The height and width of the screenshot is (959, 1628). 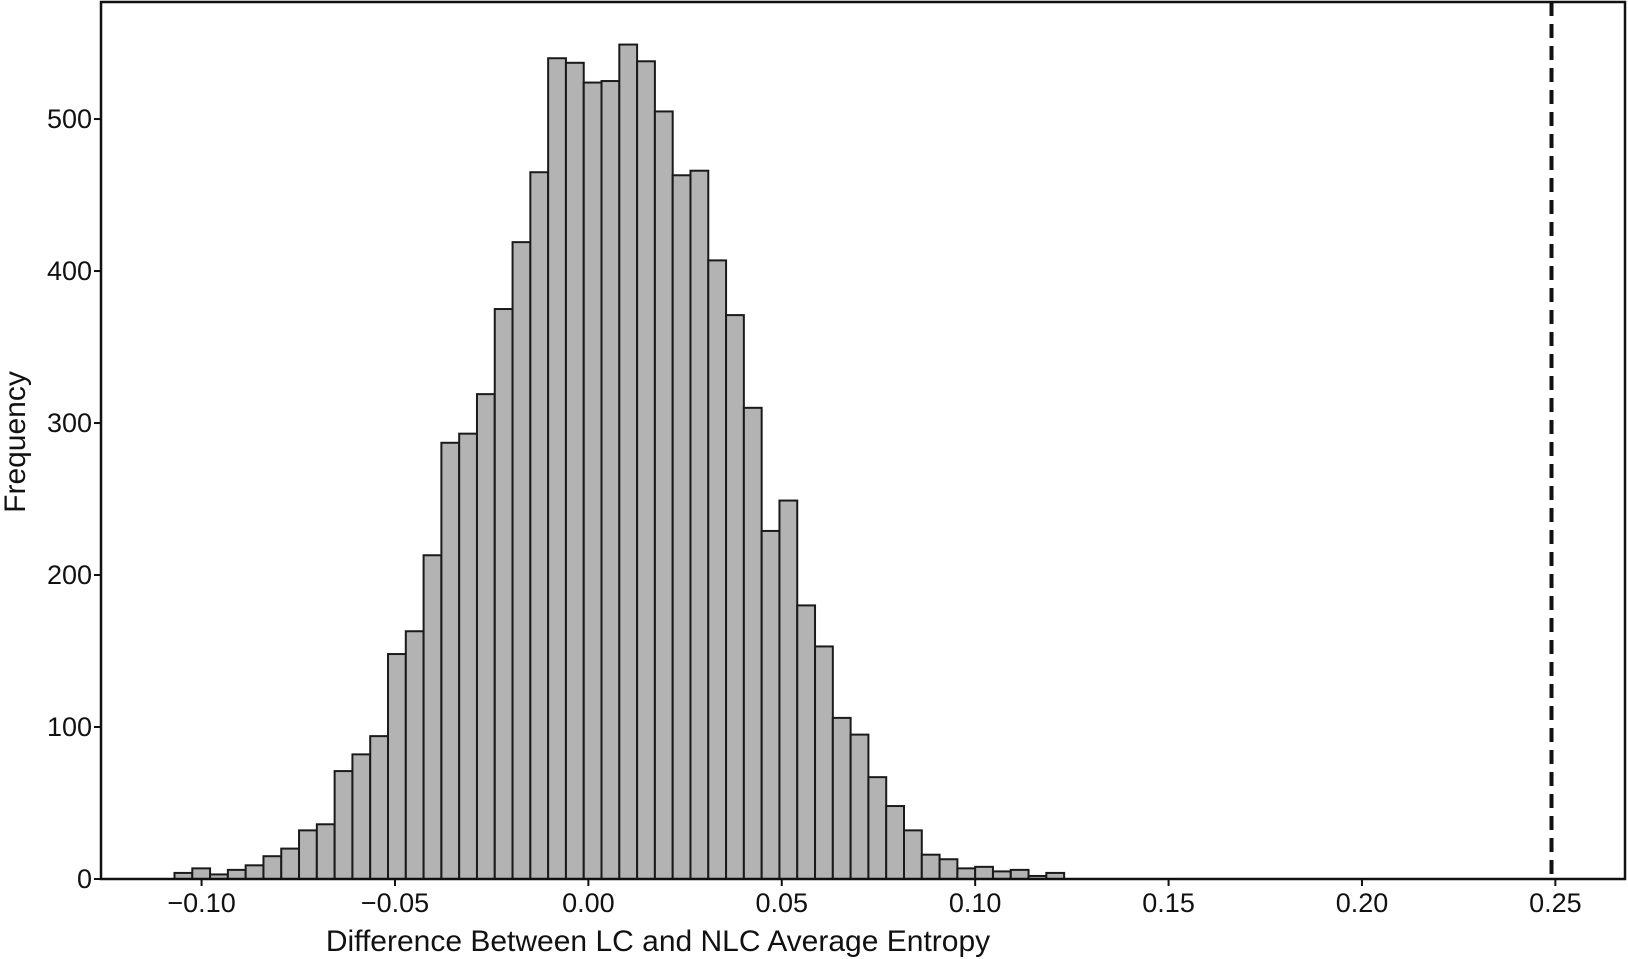 What do you see at coordinates (69, 271) in the screenshot?
I see `y-tick-label: 400` at bounding box center [69, 271].